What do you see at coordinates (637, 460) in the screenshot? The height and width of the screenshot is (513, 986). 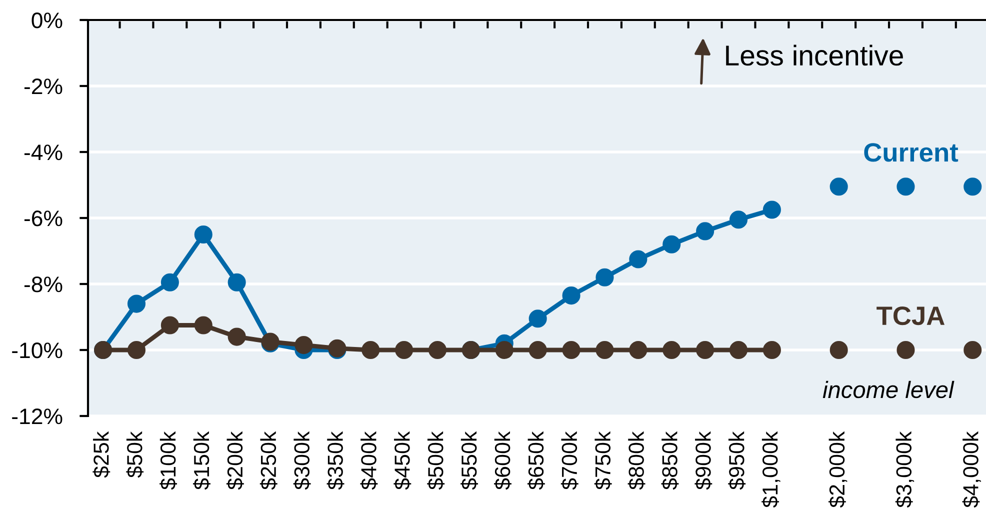 I see `x-tick-label: $800k` at bounding box center [637, 460].